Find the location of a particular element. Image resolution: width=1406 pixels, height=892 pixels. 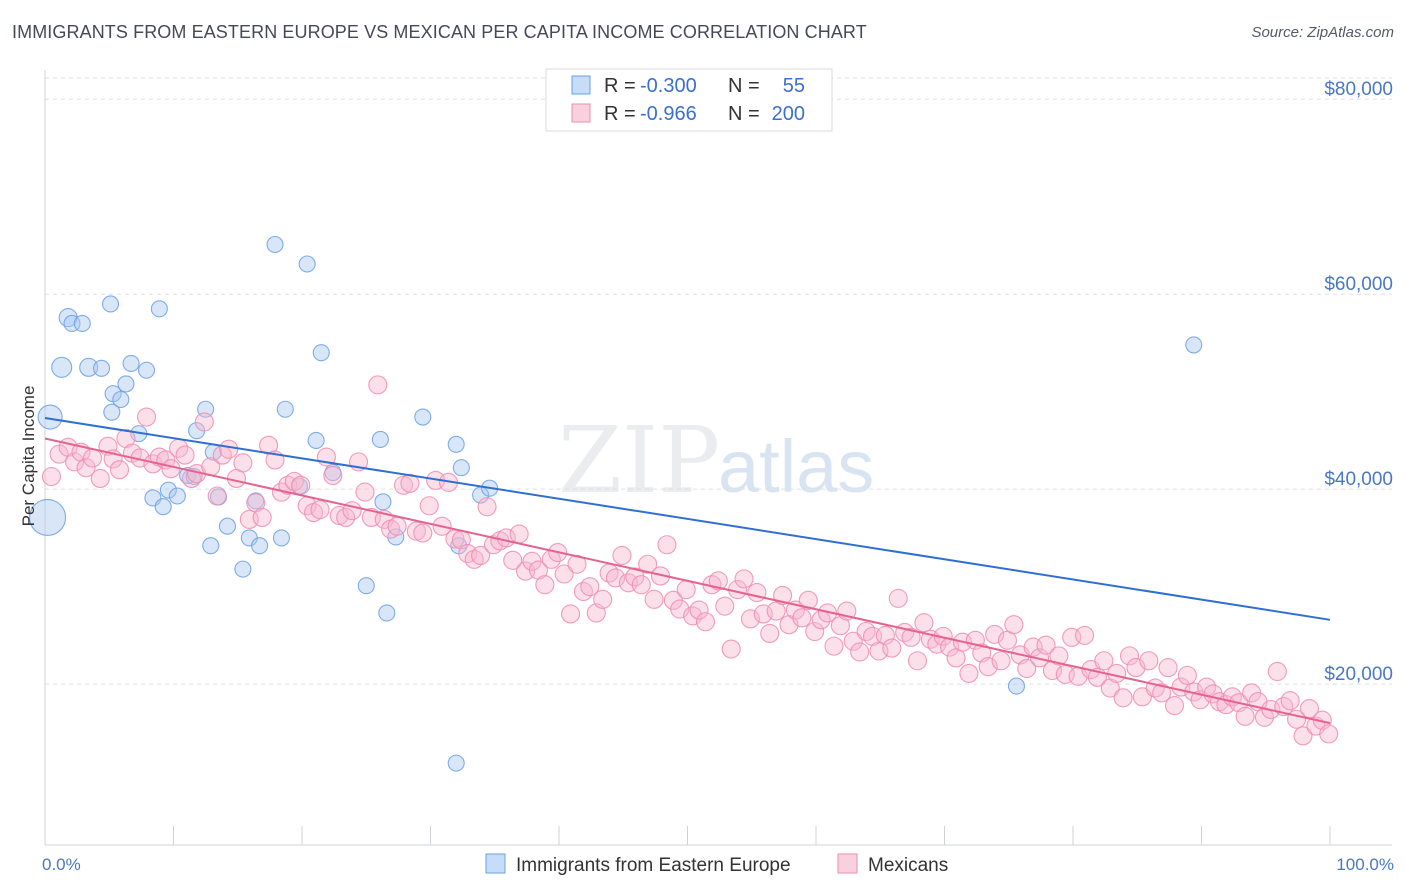

x-tick-label-right: 100.0% is located at coordinates (1365, 864).